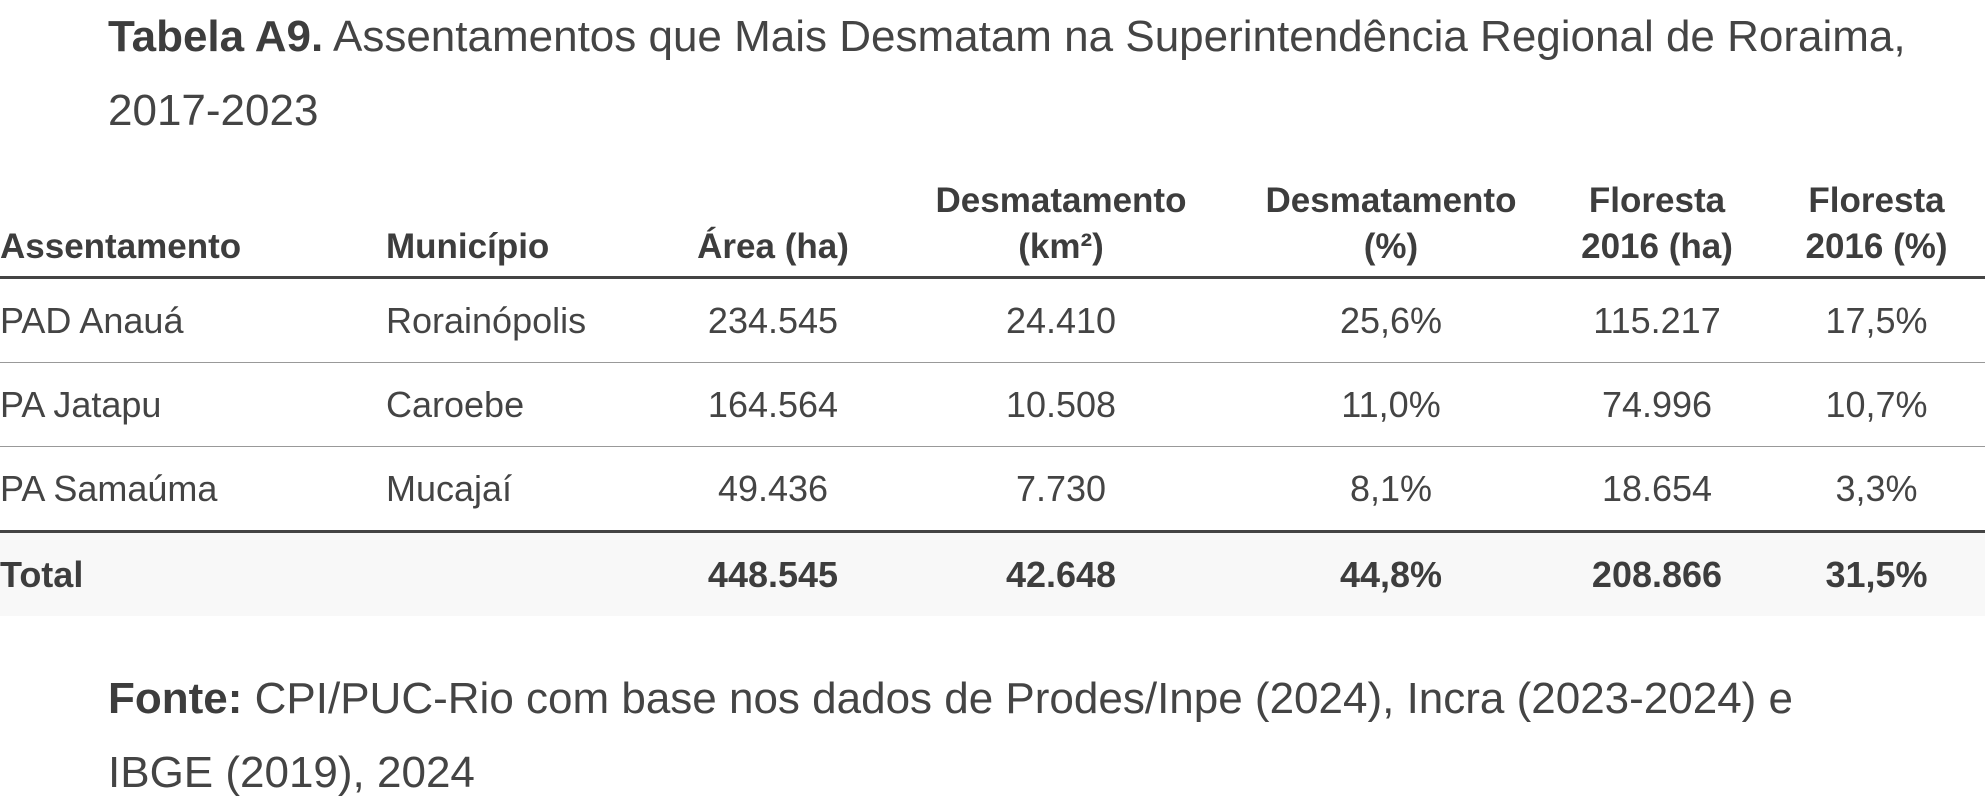 This screenshot has width=1985, height=810. What do you see at coordinates (1876, 488) in the screenshot?
I see `table-cell: 3,3%` at bounding box center [1876, 488].